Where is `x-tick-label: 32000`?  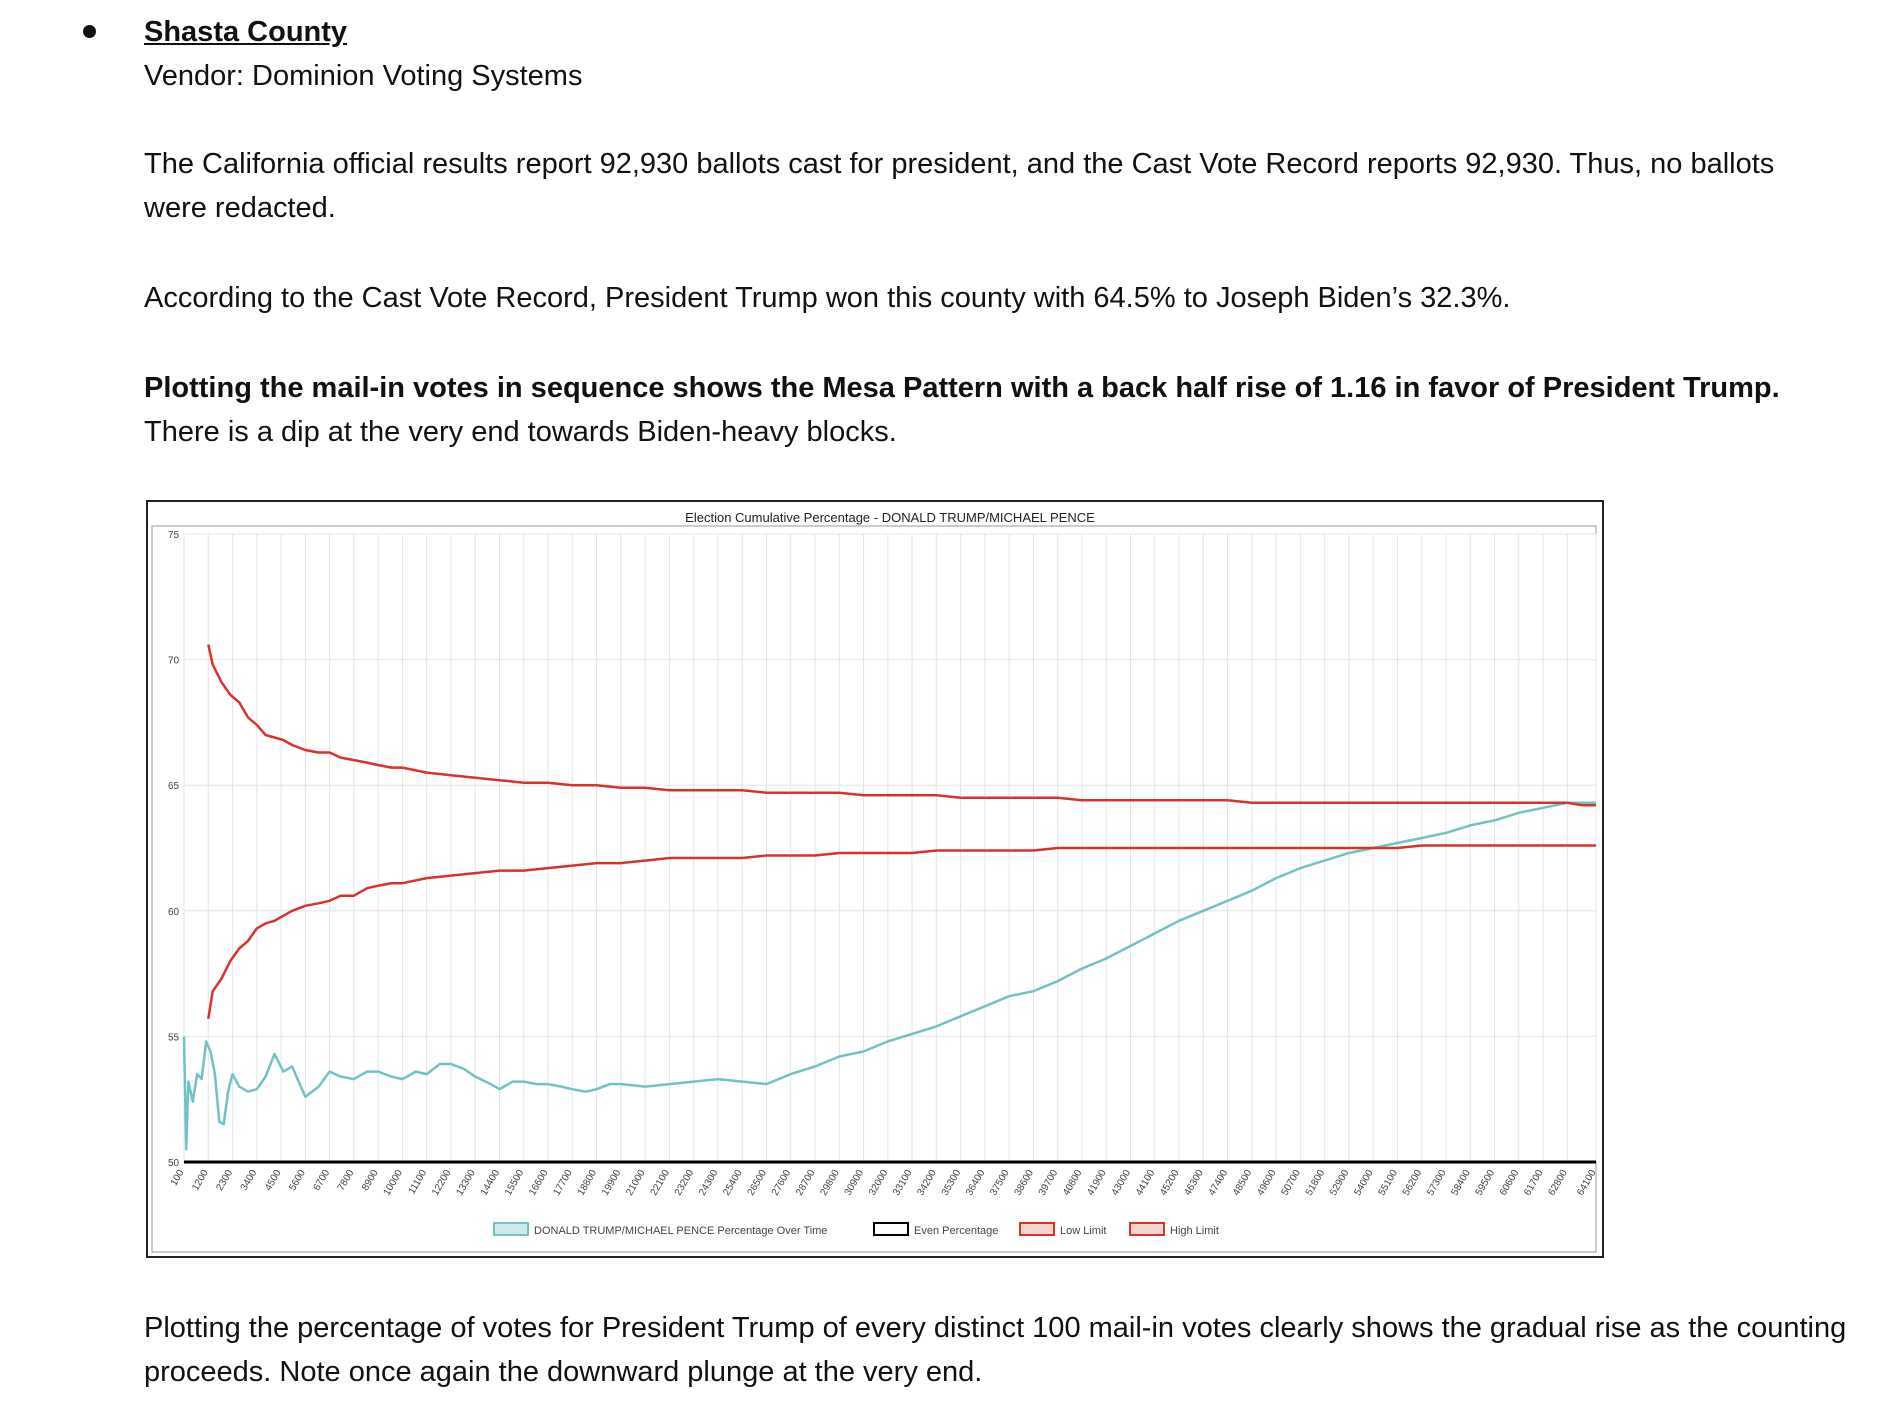
x-tick-label: 32000 is located at coordinates (879, 1183).